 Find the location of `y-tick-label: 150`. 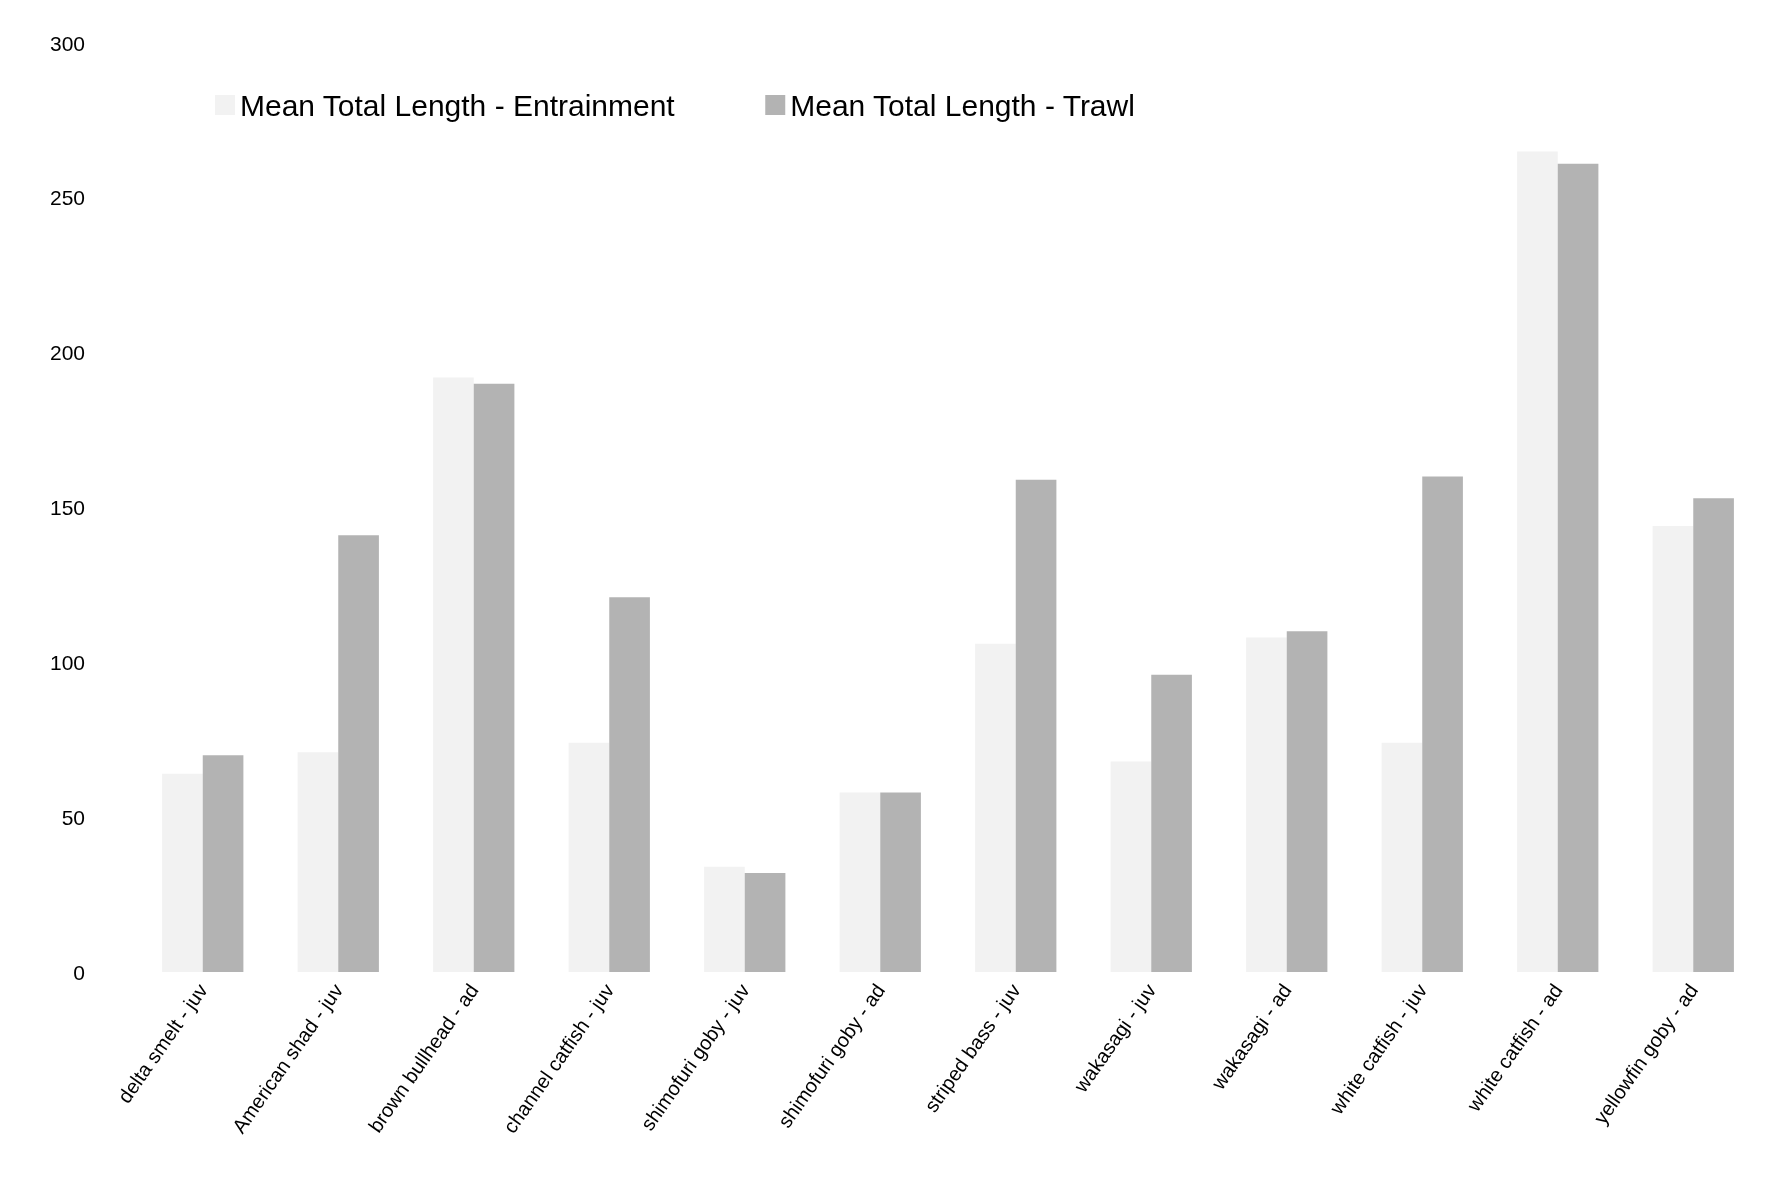

y-tick-label: 150 is located at coordinates (67, 507).